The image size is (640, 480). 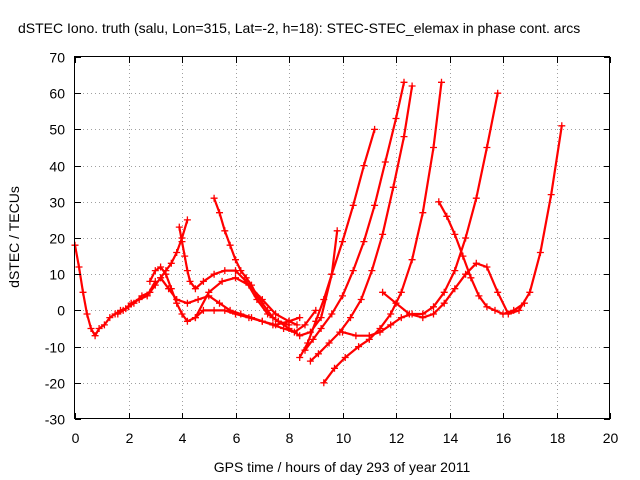 I want to click on x-tick-label: 2, so click(x=130, y=438).